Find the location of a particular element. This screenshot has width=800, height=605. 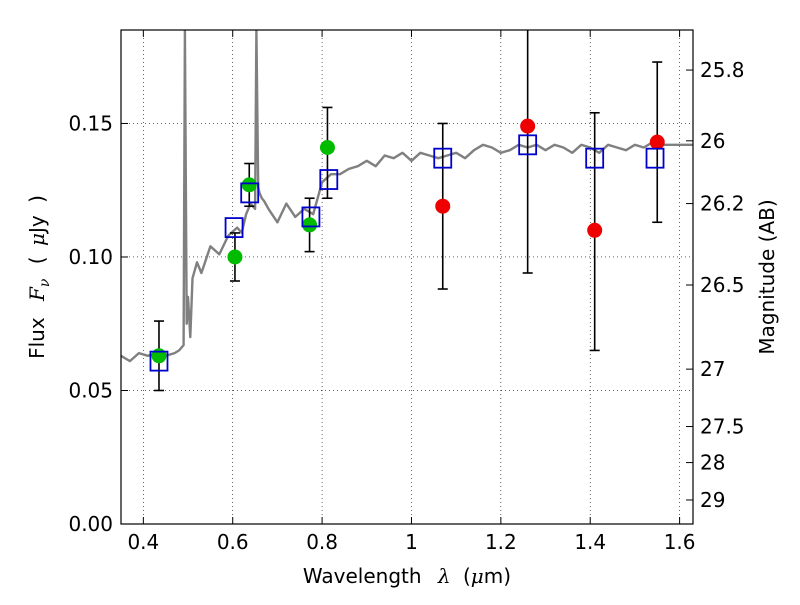

y-axis-title-unit: Jy is located at coordinates (37, 225).